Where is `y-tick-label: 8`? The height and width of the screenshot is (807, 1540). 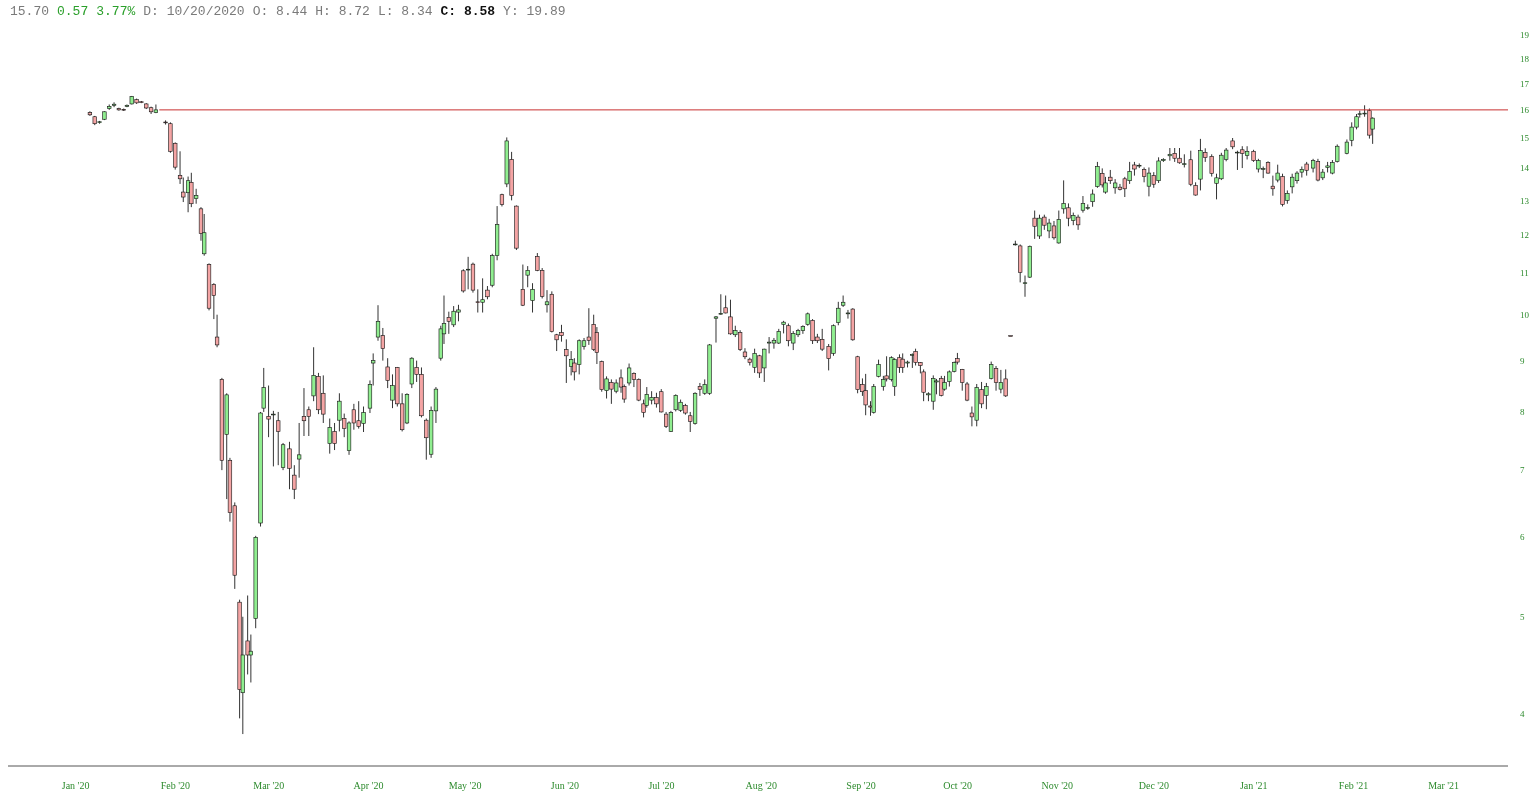 y-tick-label: 8 is located at coordinates (1522, 412).